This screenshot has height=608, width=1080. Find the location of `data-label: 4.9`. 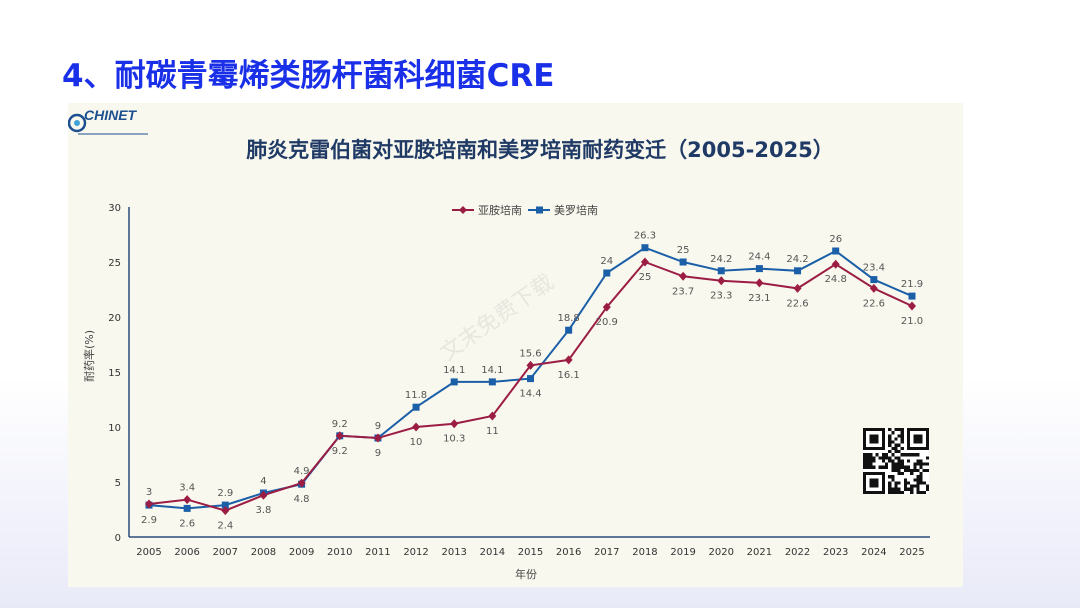

data-label: 4.9 is located at coordinates (302, 471).